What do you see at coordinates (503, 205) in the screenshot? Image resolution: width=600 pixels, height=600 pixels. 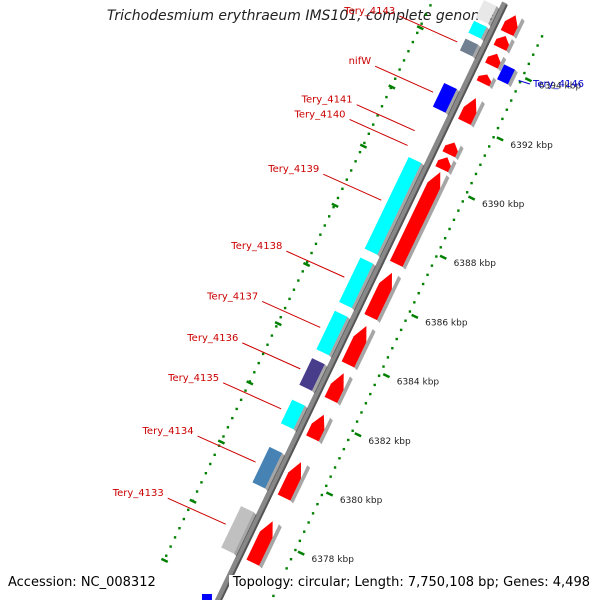 I see `scale-label: 6390 kbp` at bounding box center [503, 205].